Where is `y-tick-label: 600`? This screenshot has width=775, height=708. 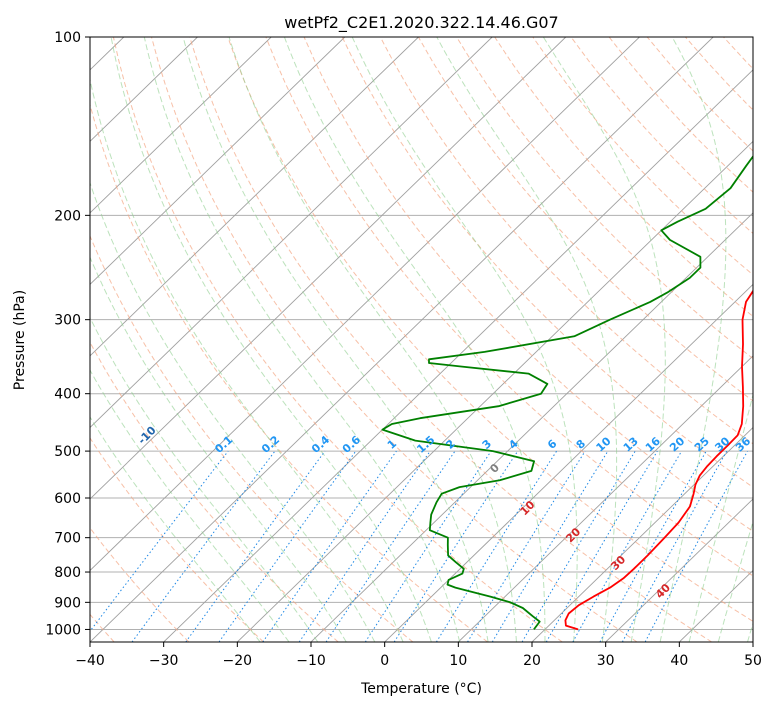
y-tick-label: 600 is located at coordinates (67, 499).